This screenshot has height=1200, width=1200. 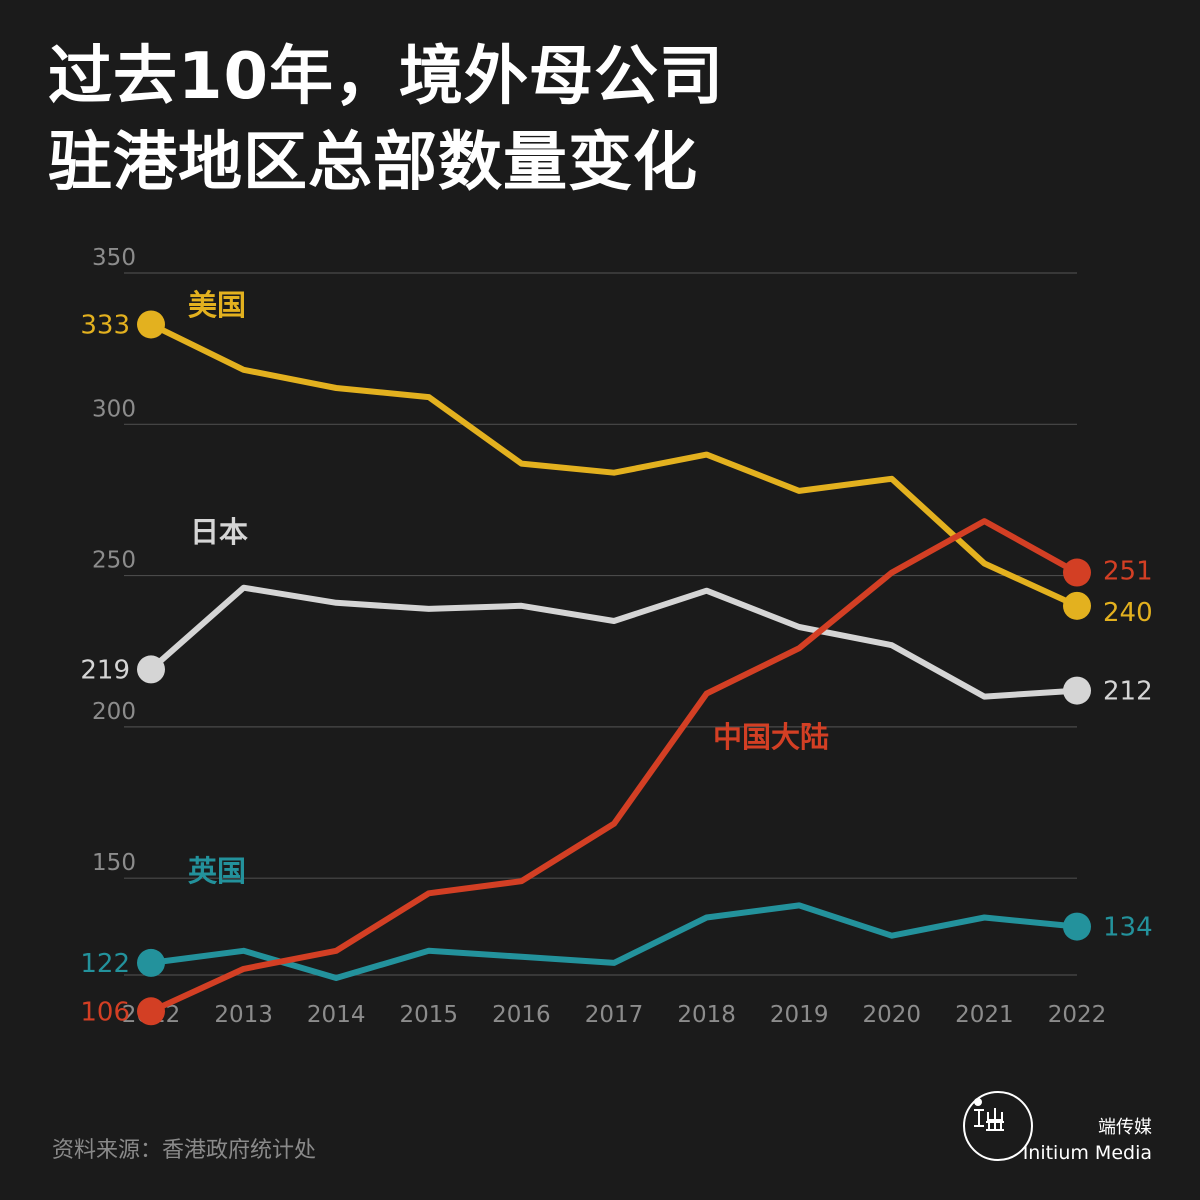 What do you see at coordinates (114, 258) in the screenshot?
I see `y-tick-label: 350` at bounding box center [114, 258].